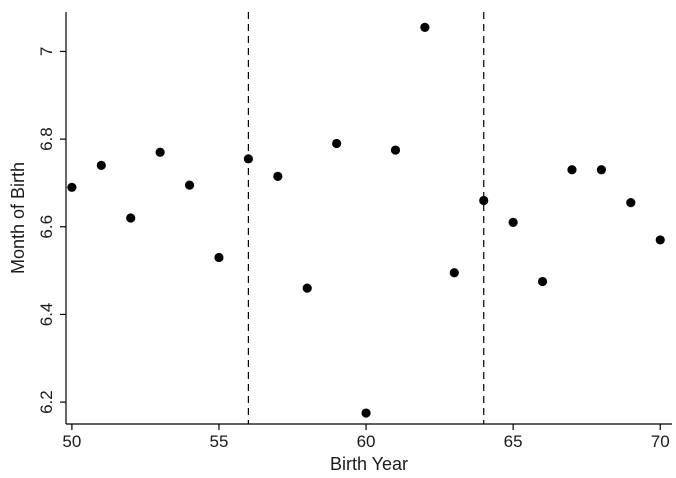  What do you see at coordinates (46, 227) in the screenshot?
I see `y-tick-label: 6.6` at bounding box center [46, 227].